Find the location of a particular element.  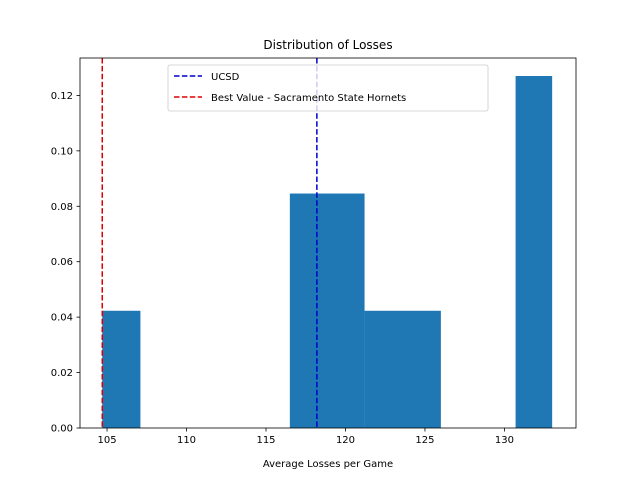

x-tick-label-4: 125 is located at coordinates (424, 440).